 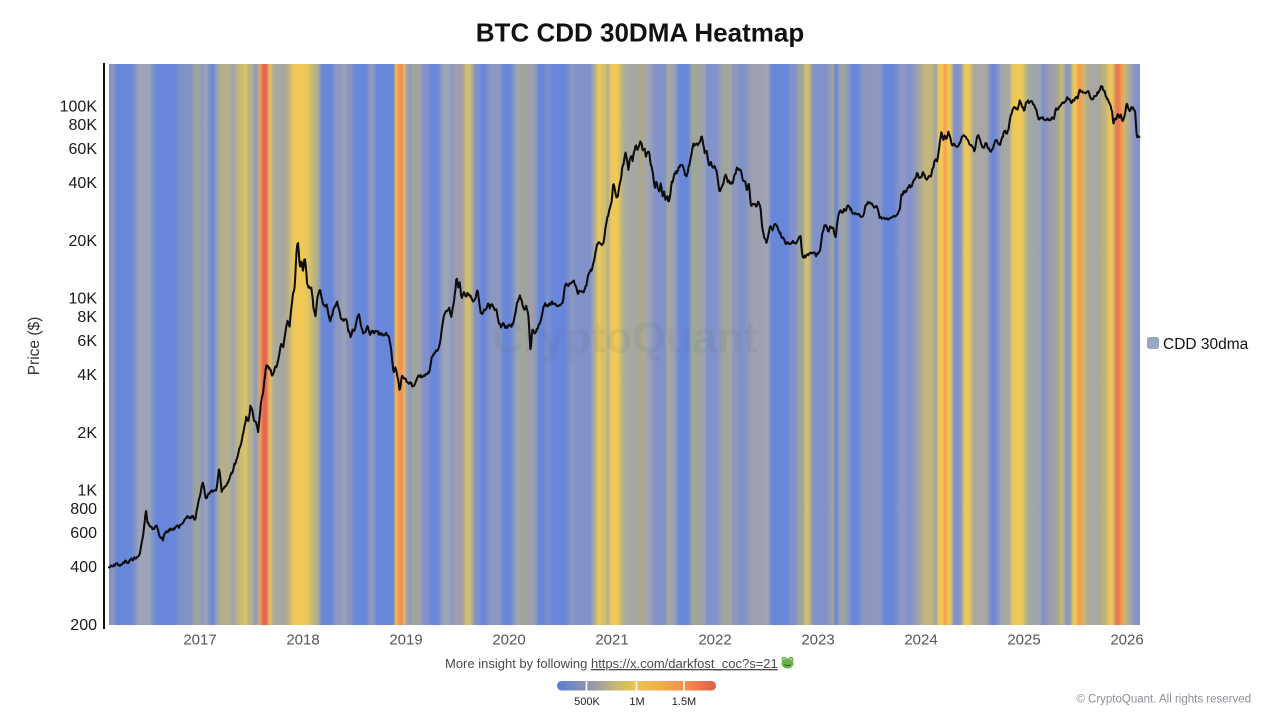 I want to click on svg-text: 1M, so click(x=636, y=702).